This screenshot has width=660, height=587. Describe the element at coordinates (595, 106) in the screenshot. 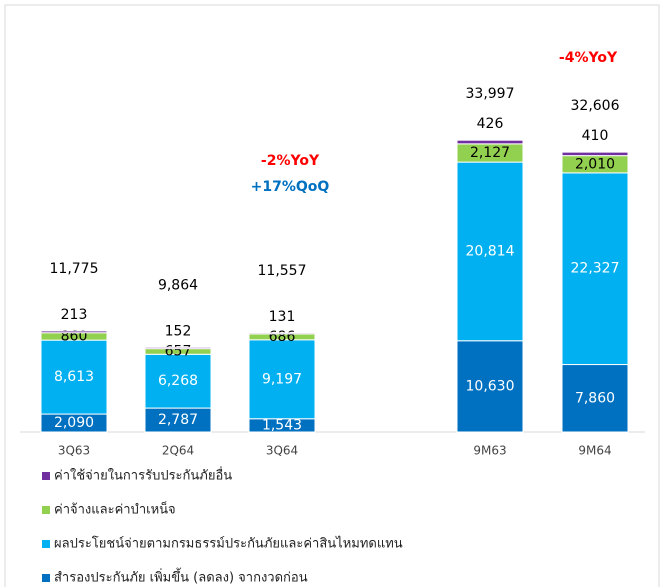

I see `total-label: 32,606` at that location.